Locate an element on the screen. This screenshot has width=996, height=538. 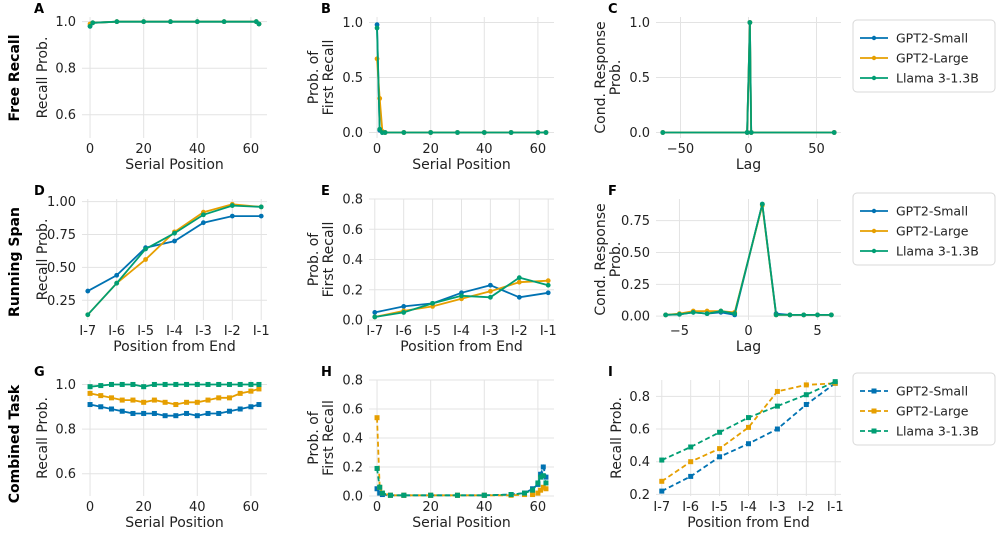
row-label-running-span: Running Span is located at coordinates (15, 262).